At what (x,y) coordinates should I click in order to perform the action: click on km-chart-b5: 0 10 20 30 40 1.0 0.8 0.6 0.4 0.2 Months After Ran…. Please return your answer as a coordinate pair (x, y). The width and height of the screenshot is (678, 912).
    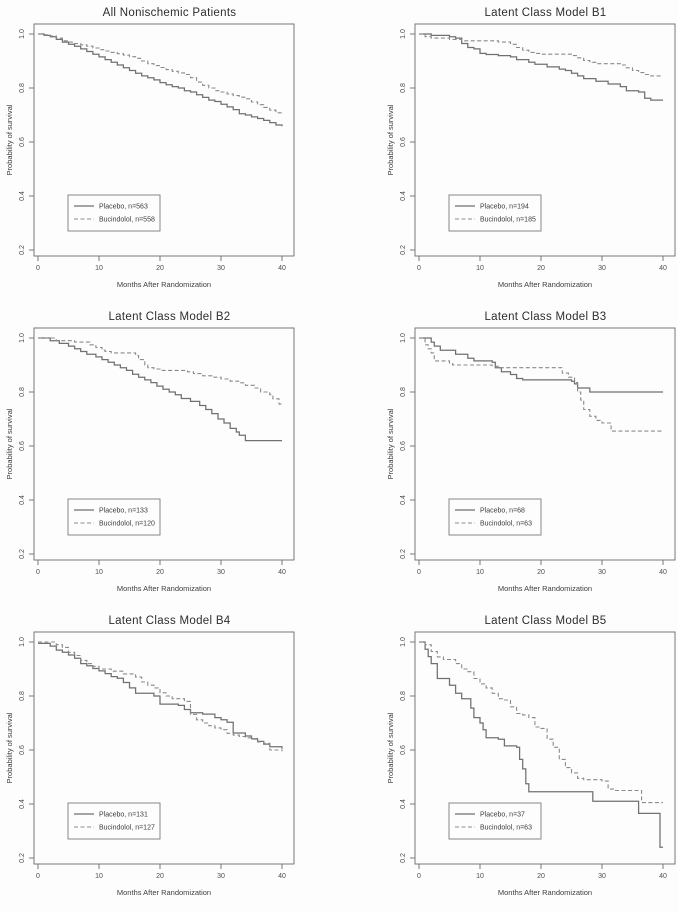
    Looking at the image, I should click on (531, 764).